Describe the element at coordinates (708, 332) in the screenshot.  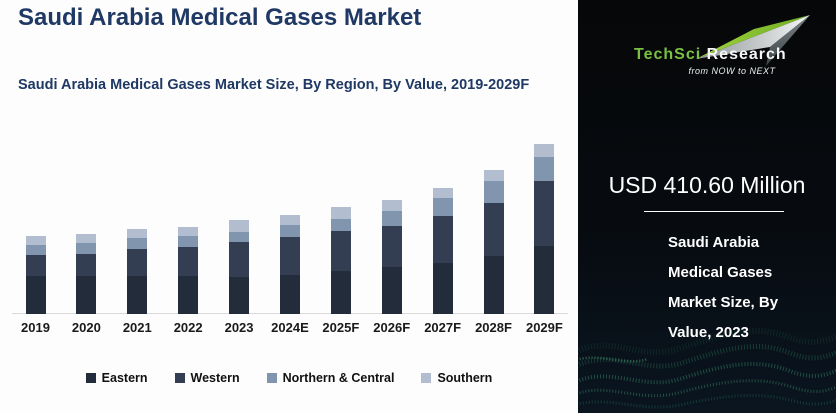
I see `caption-line: Value, 2023` at that location.